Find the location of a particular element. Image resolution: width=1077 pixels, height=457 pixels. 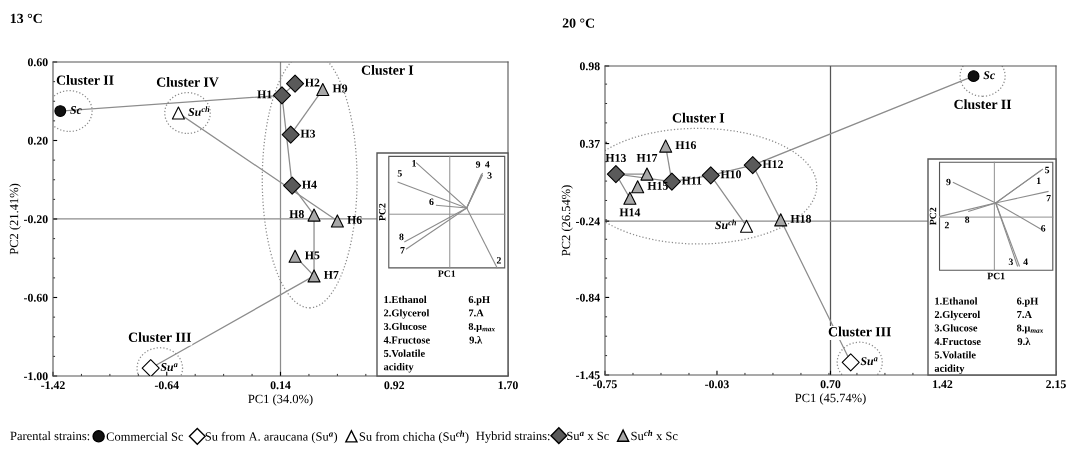

annotation: H3 is located at coordinates (308, 133).